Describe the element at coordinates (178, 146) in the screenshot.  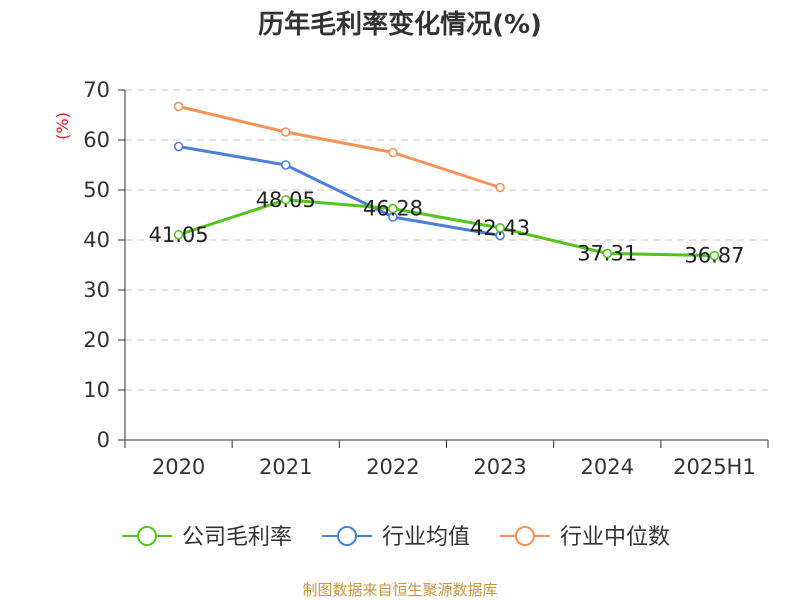
I see `series-1-point-2020` at that location.